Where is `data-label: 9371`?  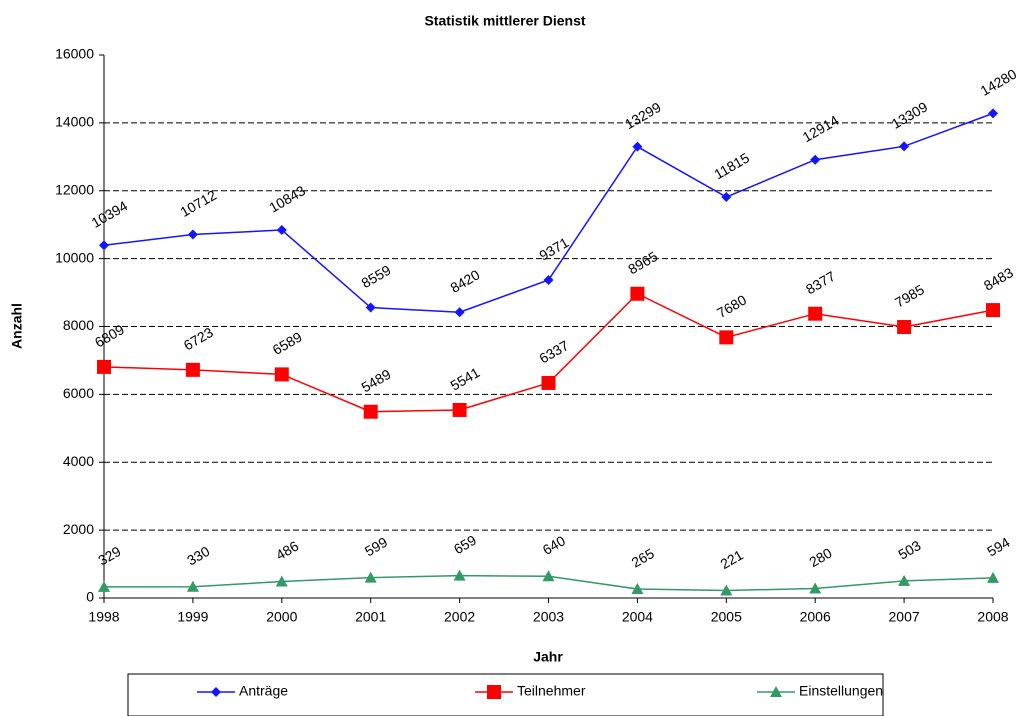 data-label: 9371 is located at coordinates (553, 249).